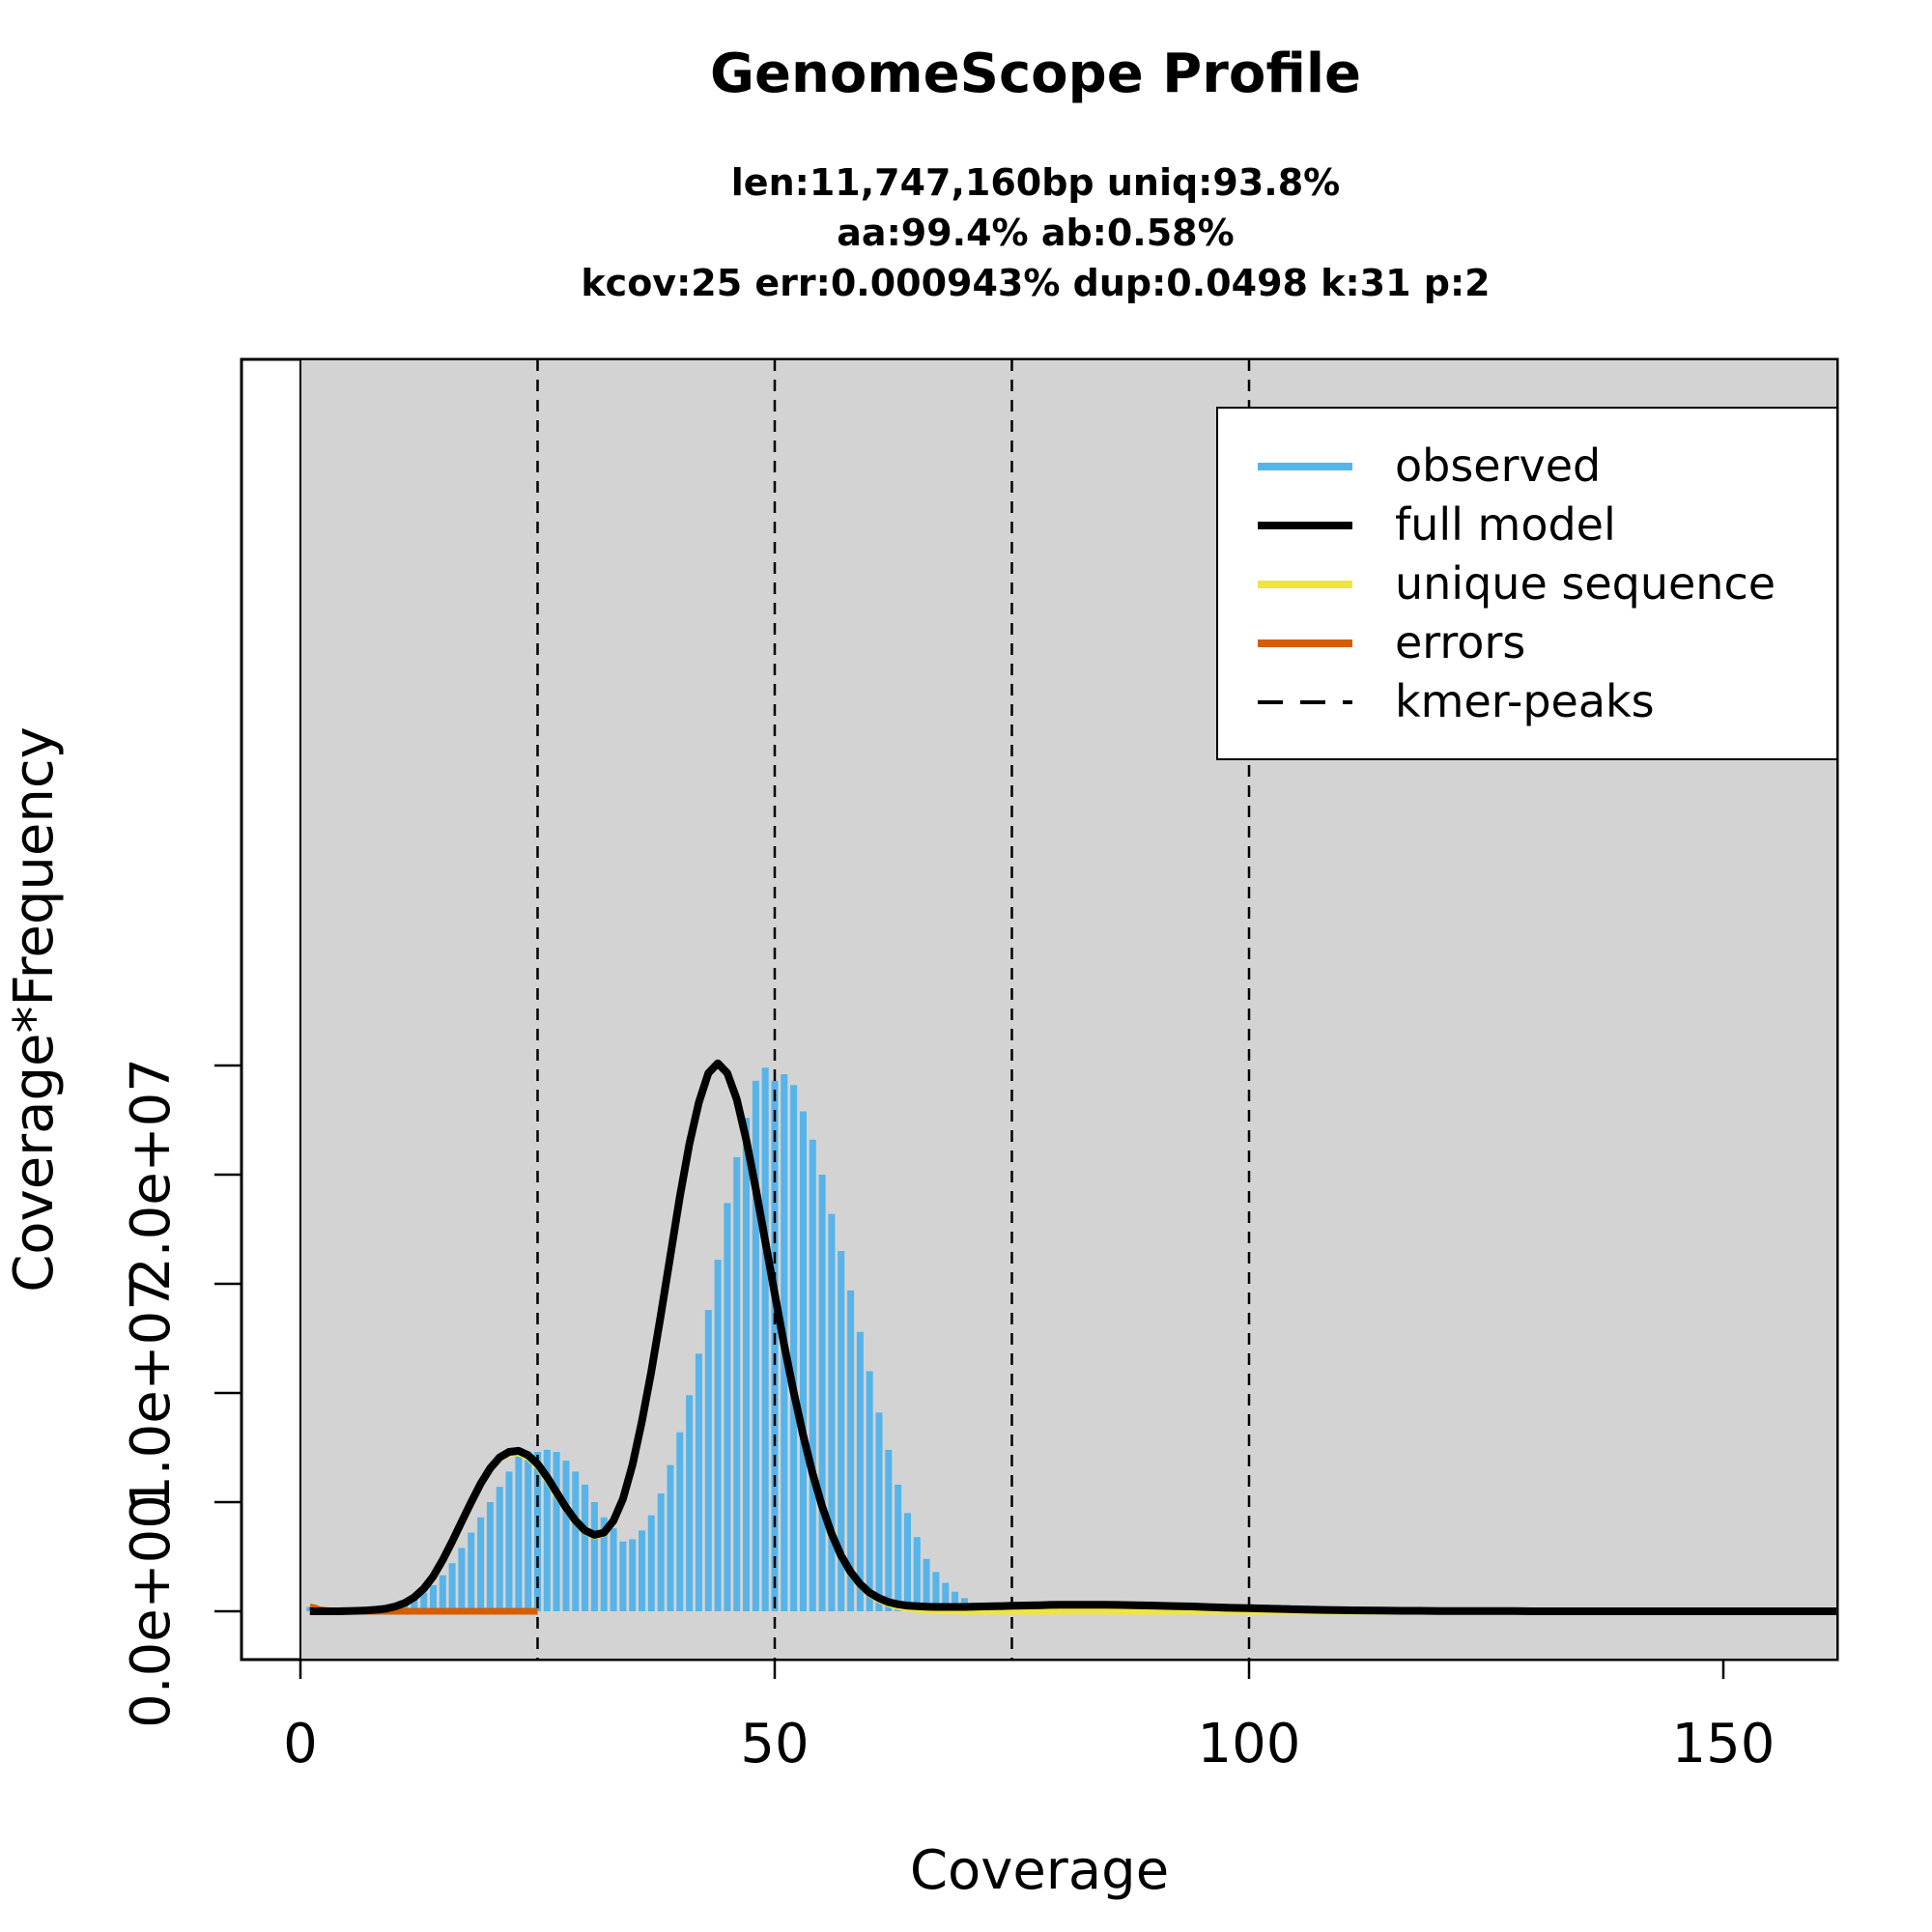 The image size is (1932, 1932). I want to click on x-axis: 0 50 100 150, so click(1029, 1718).